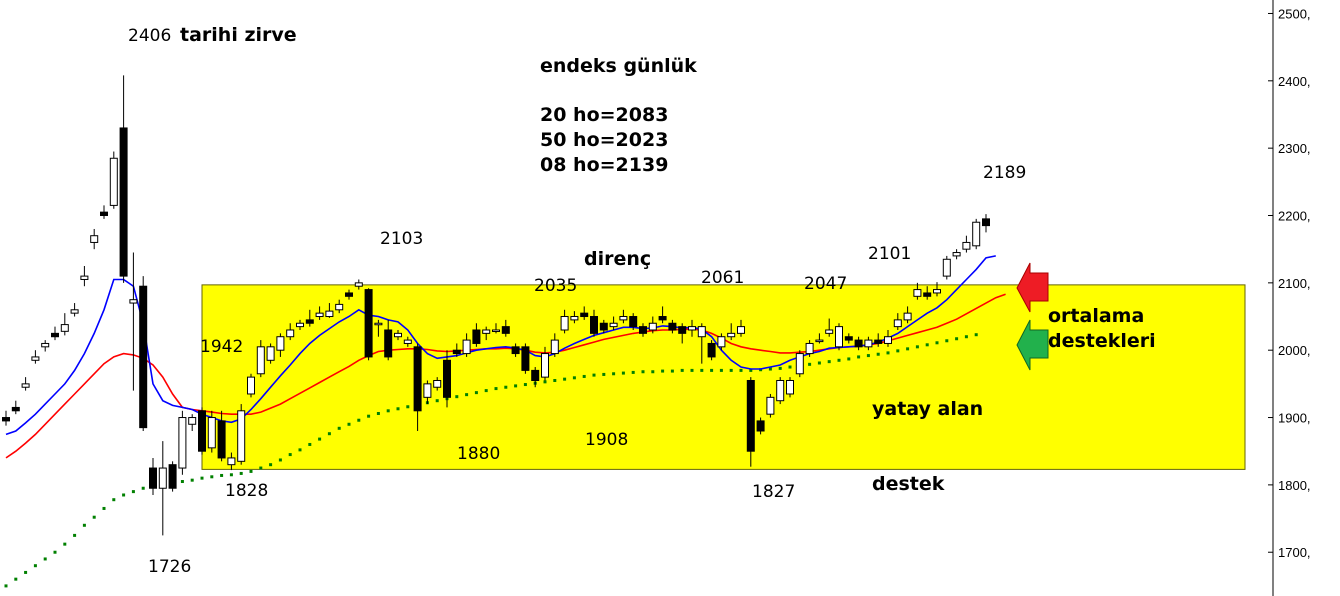  Describe the element at coordinates (401, 239) in the screenshot. I see `label-2103: 2103` at that location.